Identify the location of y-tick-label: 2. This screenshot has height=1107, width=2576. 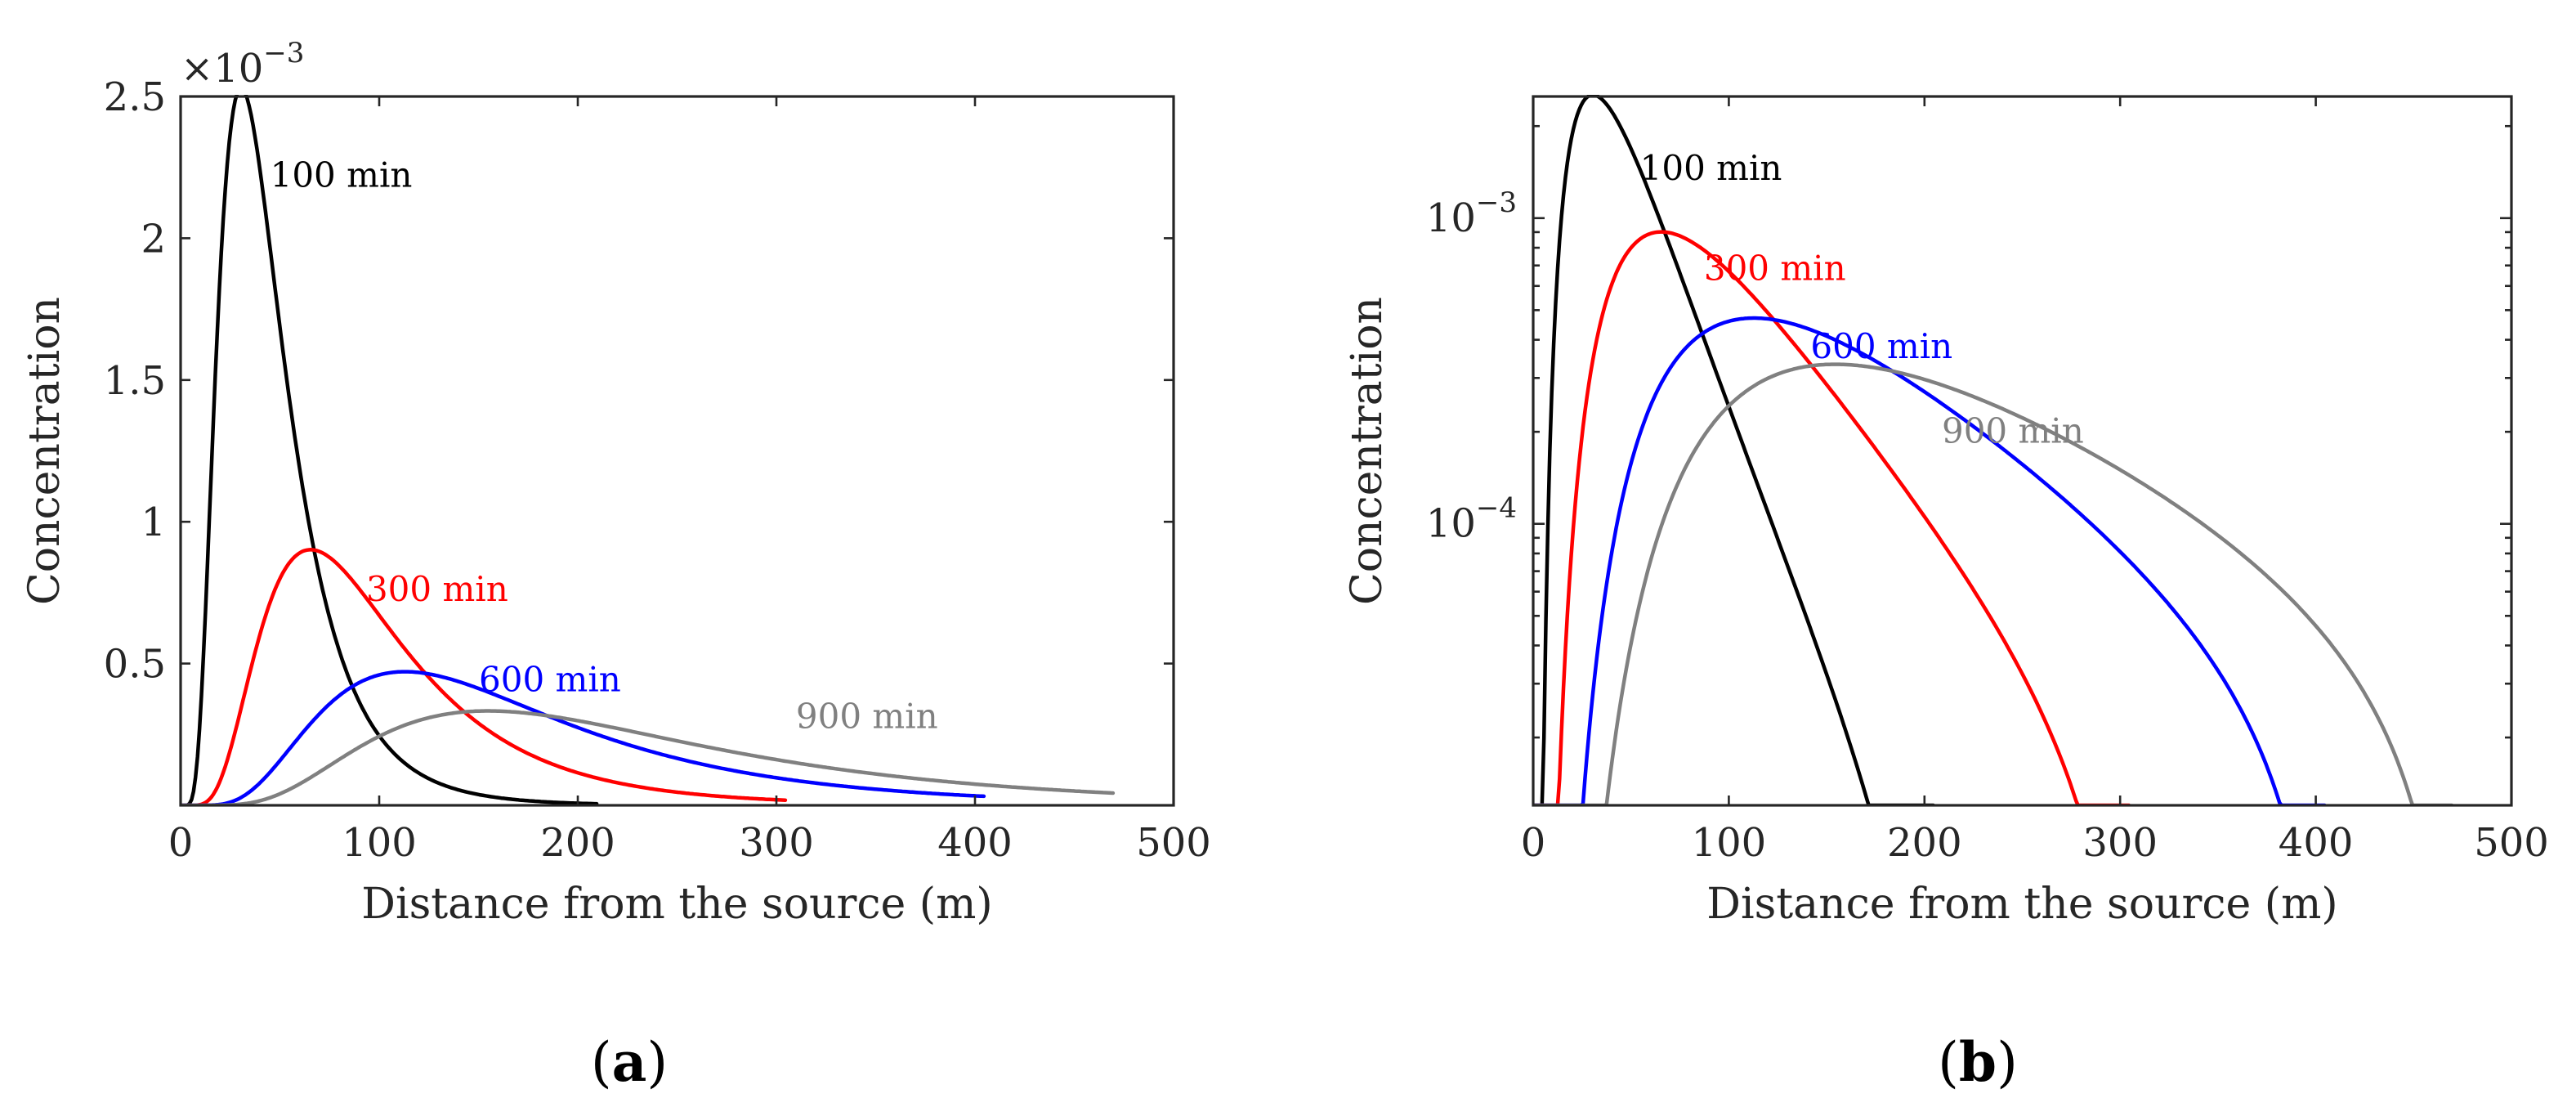
(153, 239).